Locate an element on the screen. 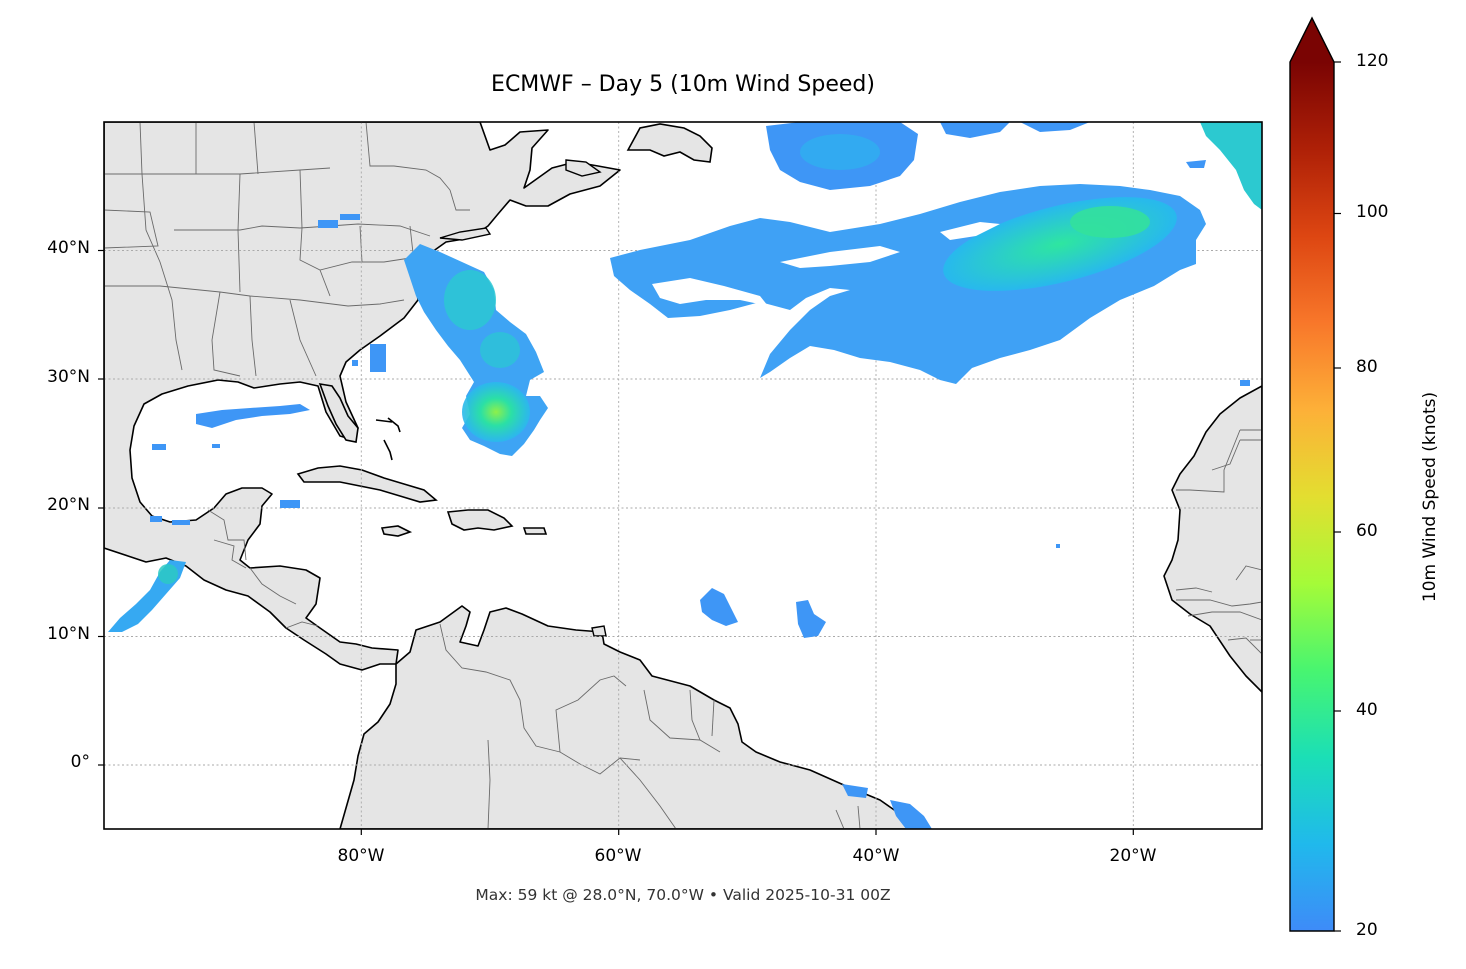 This screenshot has height=969, width=1466. lat-tick-label: 20°N is located at coordinates (68, 505).